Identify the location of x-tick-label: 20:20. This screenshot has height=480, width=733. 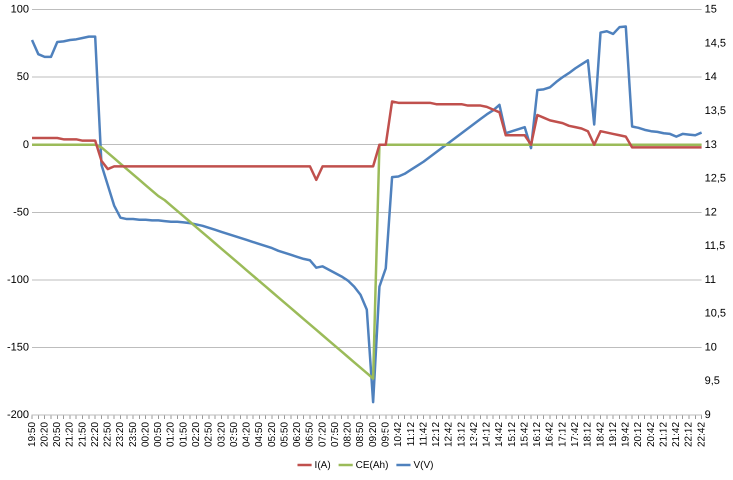
(44, 435).